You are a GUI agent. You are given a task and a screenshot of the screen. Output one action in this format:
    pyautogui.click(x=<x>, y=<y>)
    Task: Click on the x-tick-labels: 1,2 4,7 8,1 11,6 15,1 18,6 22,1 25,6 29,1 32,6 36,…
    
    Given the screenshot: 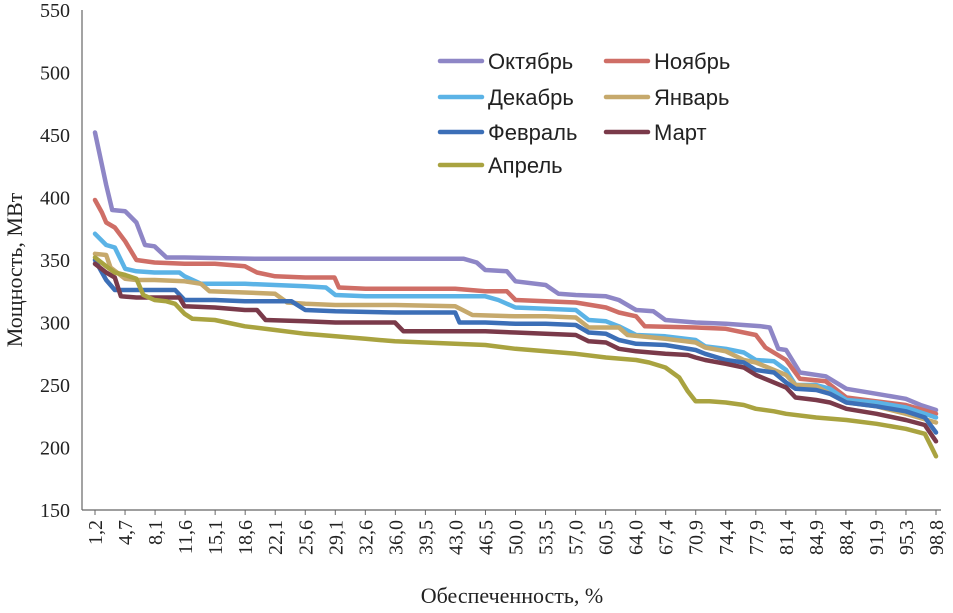 What is the action you would take?
    pyautogui.click(x=516, y=532)
    